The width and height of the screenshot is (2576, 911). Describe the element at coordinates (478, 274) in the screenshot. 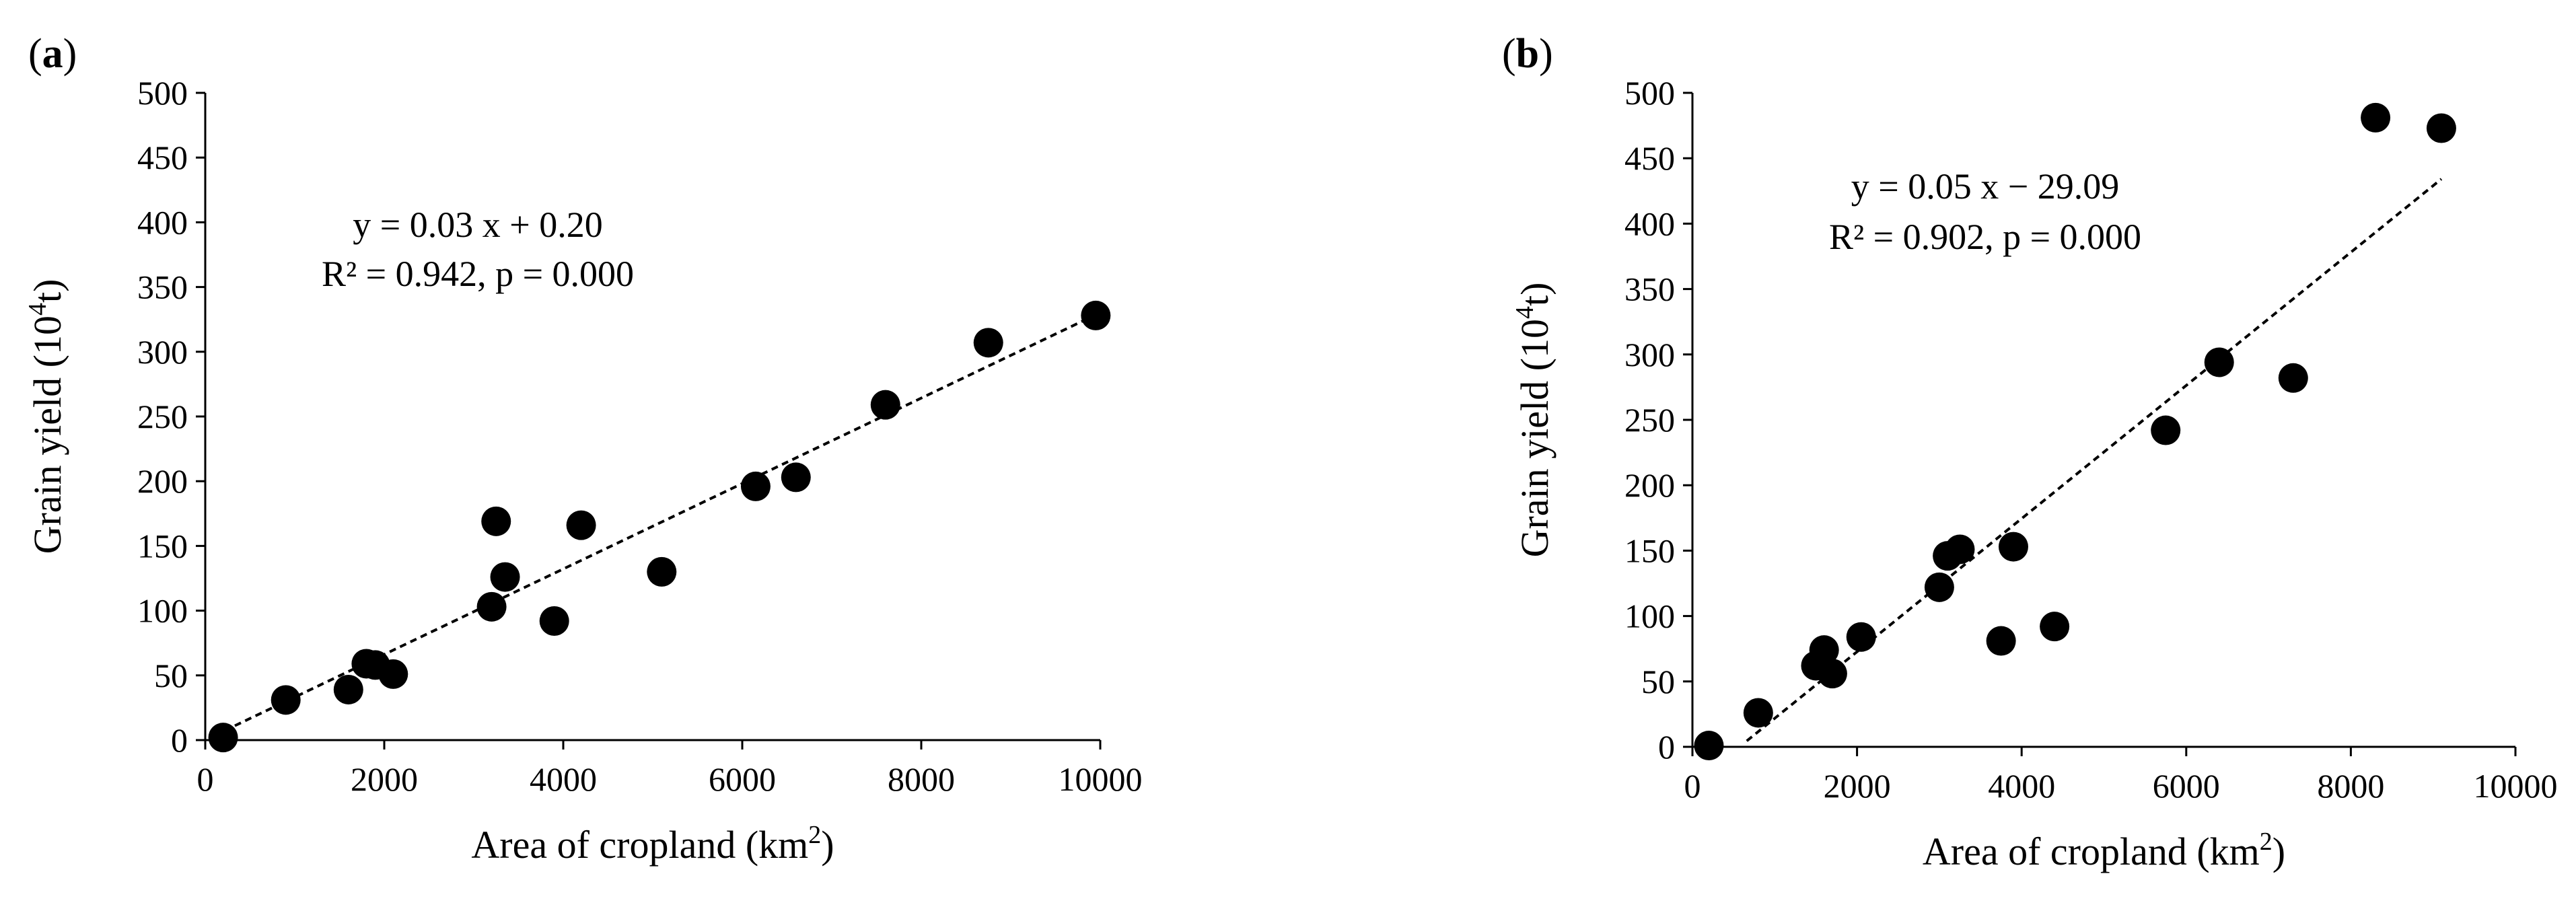

I see `regression-stats: R² = 0.942, p = 0.000` at that location.